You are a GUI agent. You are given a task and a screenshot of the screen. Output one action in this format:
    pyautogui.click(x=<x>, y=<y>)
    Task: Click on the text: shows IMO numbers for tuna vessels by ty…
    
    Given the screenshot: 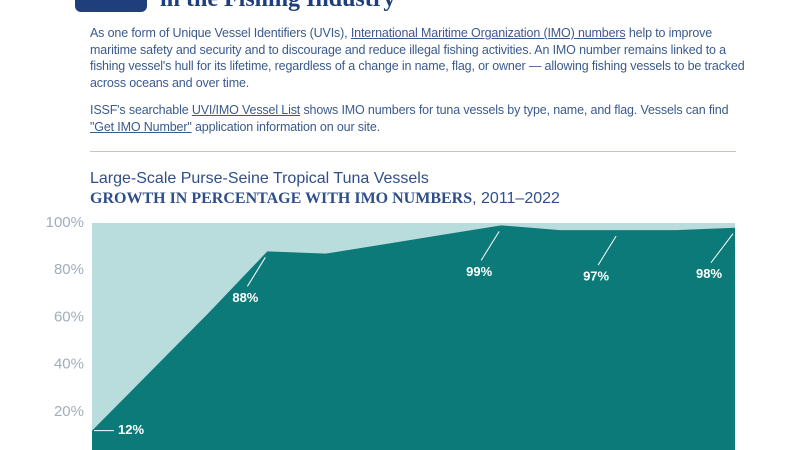 What is the action you would take?
    pyautogui.click(x=514, y=110)
    